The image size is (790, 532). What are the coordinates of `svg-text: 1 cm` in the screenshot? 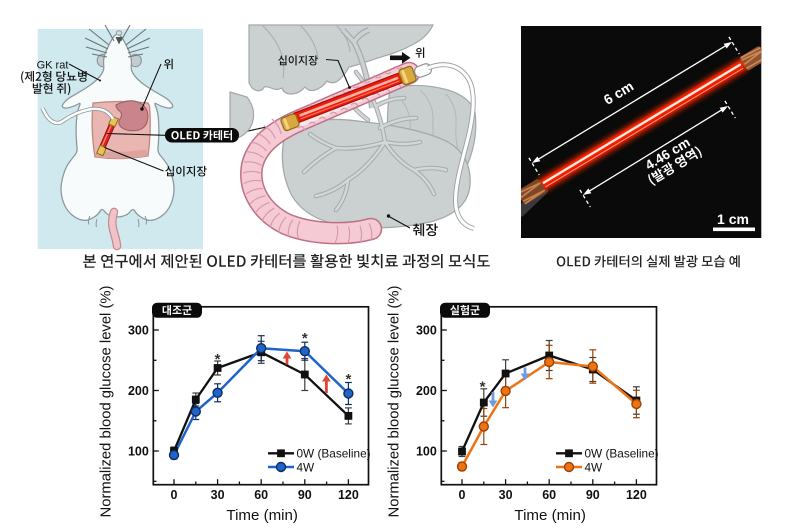 It's located at (733, 219).